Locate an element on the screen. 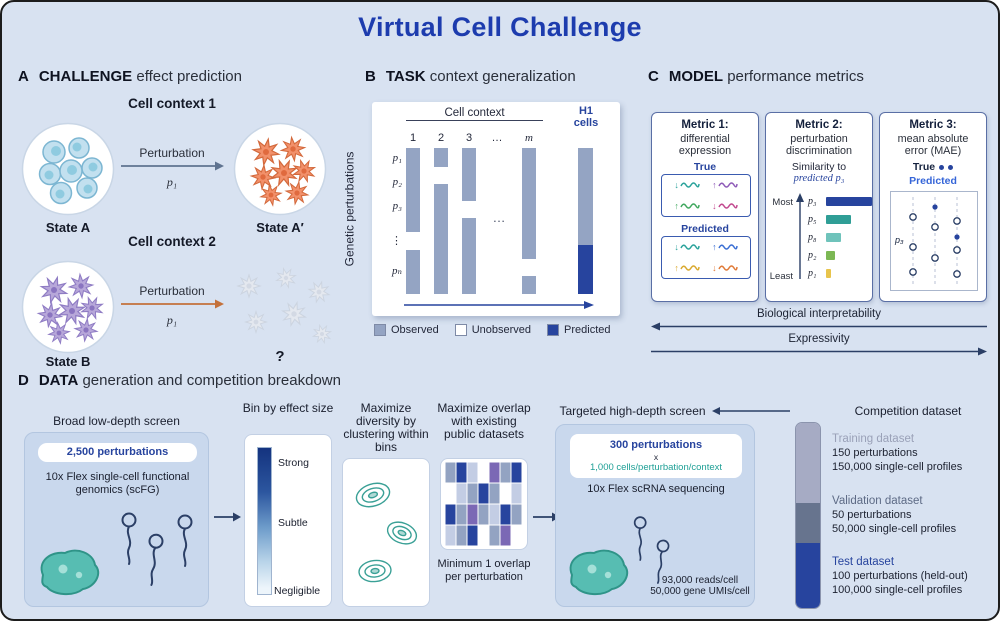 This screenshot has width=1000, height=621. panel-c-subtitle: performance metrics is located at coordinates (795, 76).